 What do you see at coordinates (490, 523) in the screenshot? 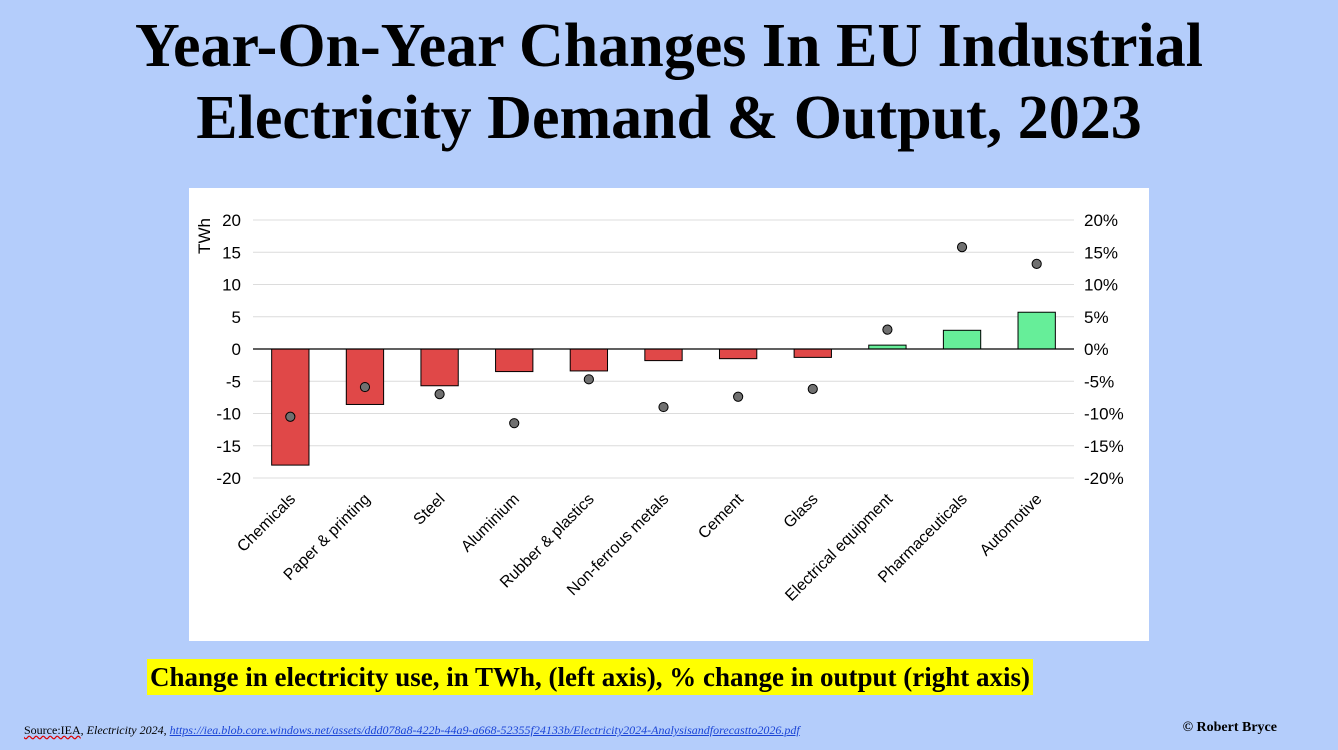
I see `category-label: Aluminium` at bounding box center [490, 523].